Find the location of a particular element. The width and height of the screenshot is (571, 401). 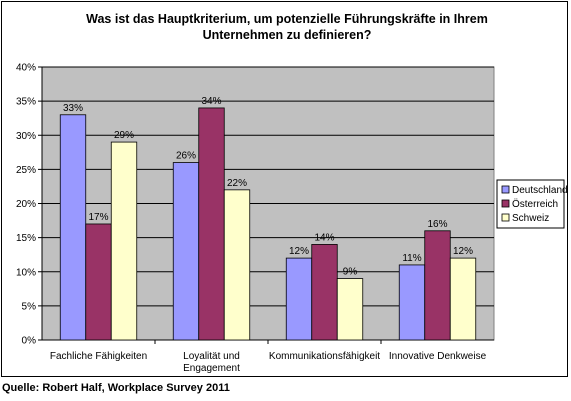

data-label: 33% is located at coordinates (73, 108).